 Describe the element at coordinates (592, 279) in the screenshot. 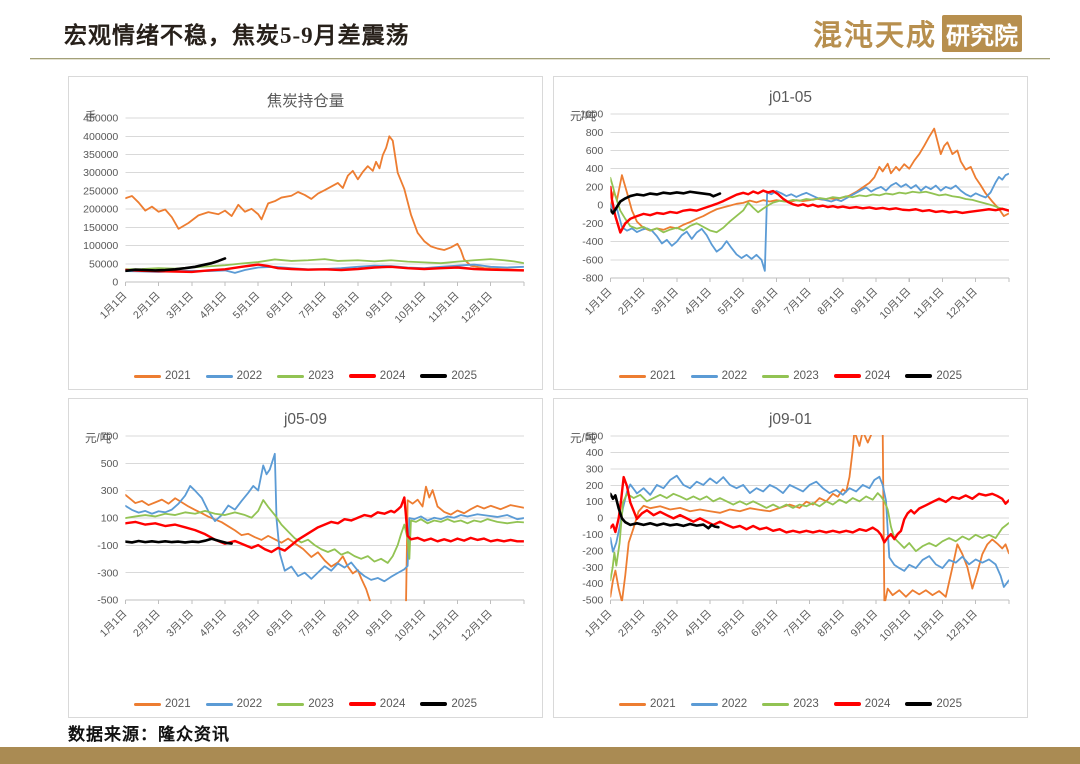

I see `y-tick-label: -800` at that location.